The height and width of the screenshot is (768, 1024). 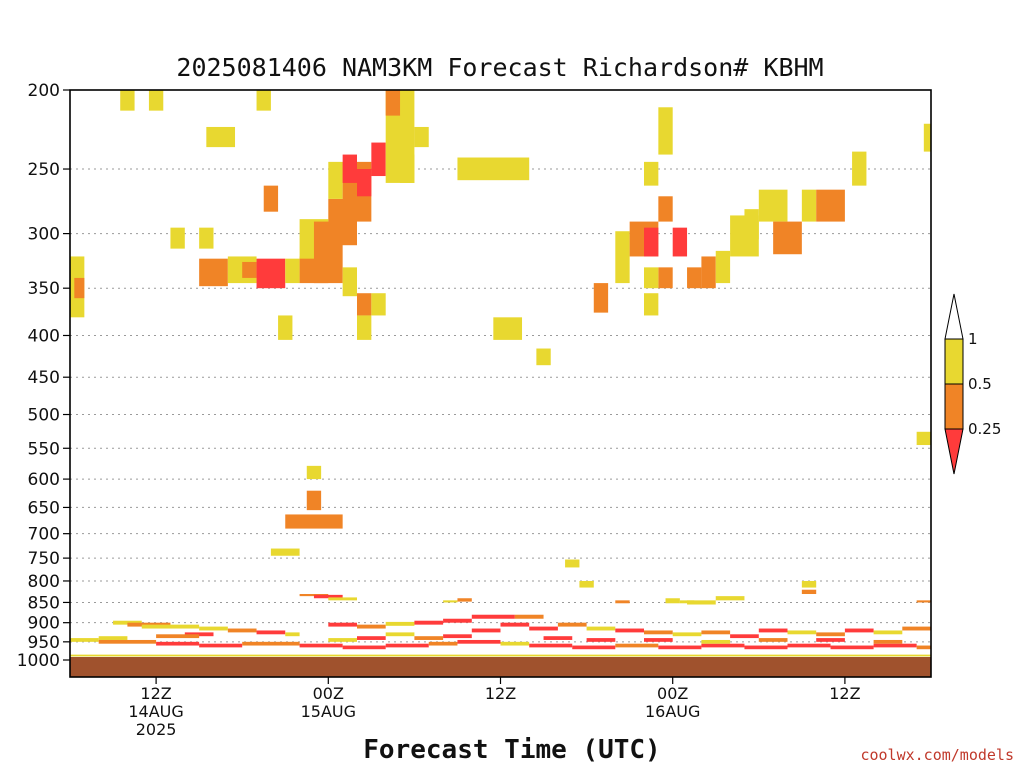 What do you see at coordinates (44, 416) in the screenshot?
I see `y-tick-label: 500` at bounding box center [44, 416].